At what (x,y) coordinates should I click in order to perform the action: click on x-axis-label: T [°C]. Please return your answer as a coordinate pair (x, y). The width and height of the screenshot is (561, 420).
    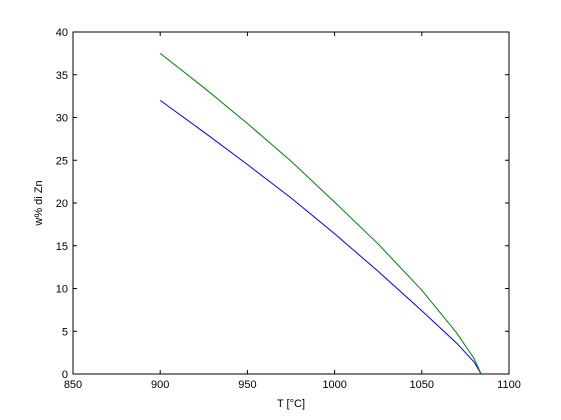
    Looking at the image, I should click on (291, 404).